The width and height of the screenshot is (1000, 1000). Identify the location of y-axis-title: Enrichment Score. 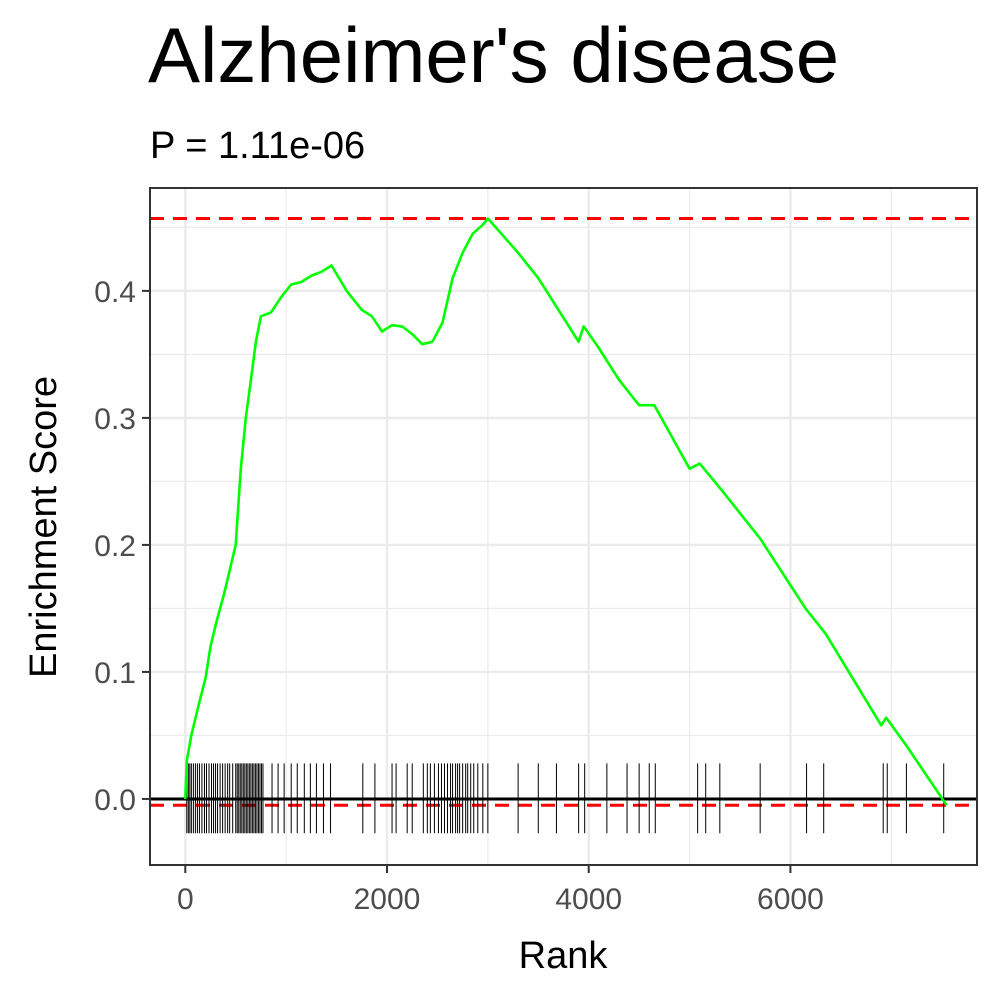
(44, 527).